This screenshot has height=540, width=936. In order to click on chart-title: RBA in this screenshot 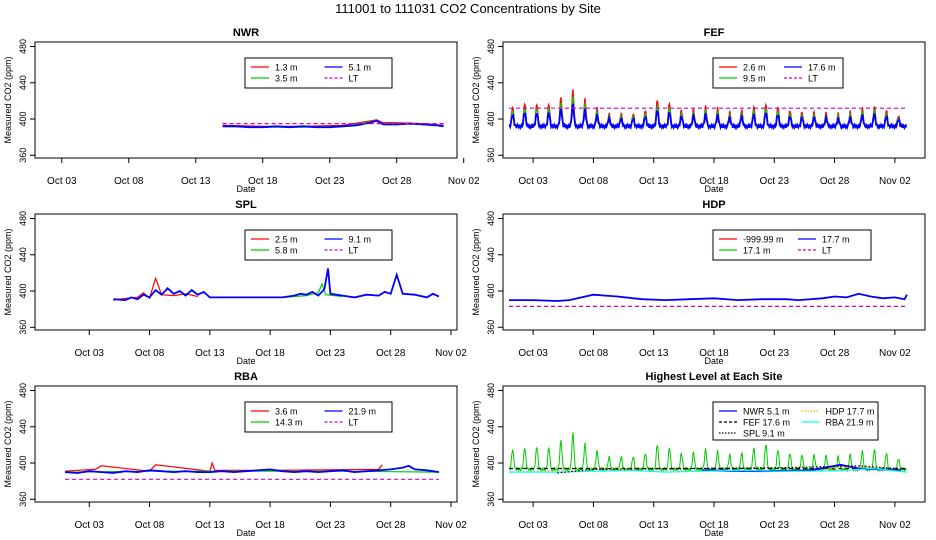, I will do `click(246, 377)`.